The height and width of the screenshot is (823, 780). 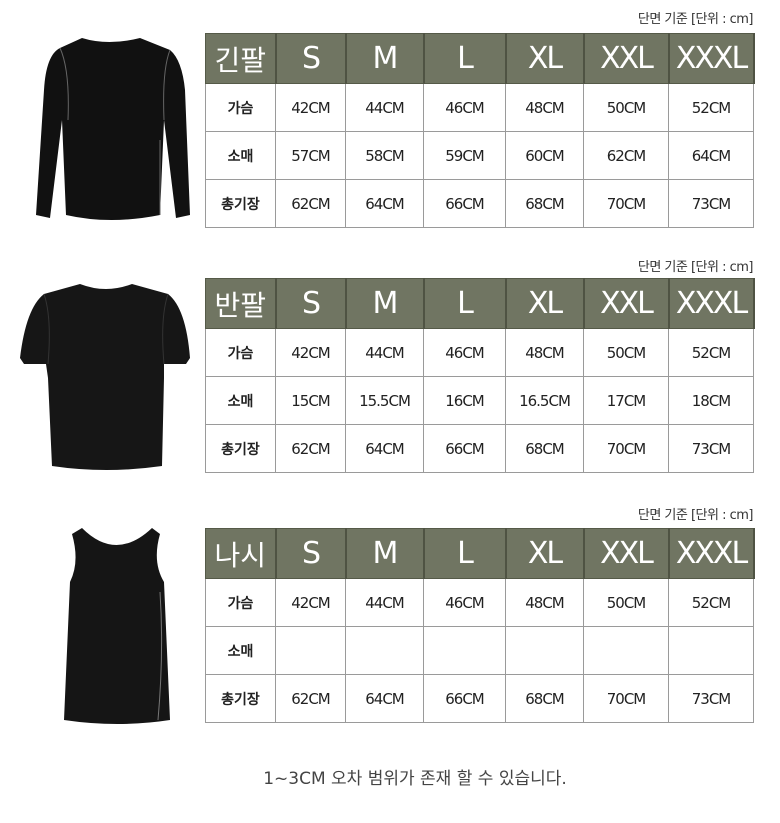 What do you see at coordinates (117, 626) in the screenshot?
I see `sleeveless-shirt-image` at bounding box center [117, 626].